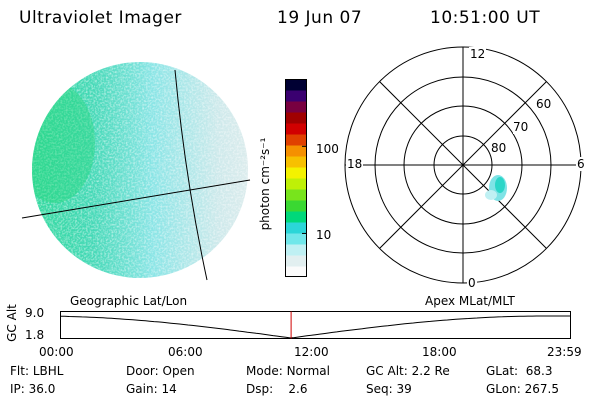 The width and height of the screenshot is (600, 400). Describe the element at coordinates (387, 371) in the screenshot. I see `info-gcalt-label: GC Alt:` at that location.